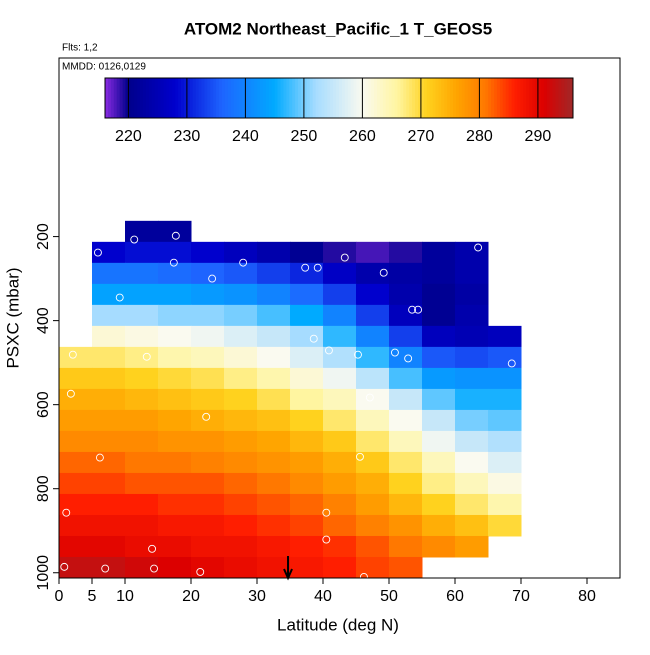  What do you see at coordinates (304, 136) in the screenshot?
I see `colorbar-tick-label: 250` at bounding box center [304, 136].